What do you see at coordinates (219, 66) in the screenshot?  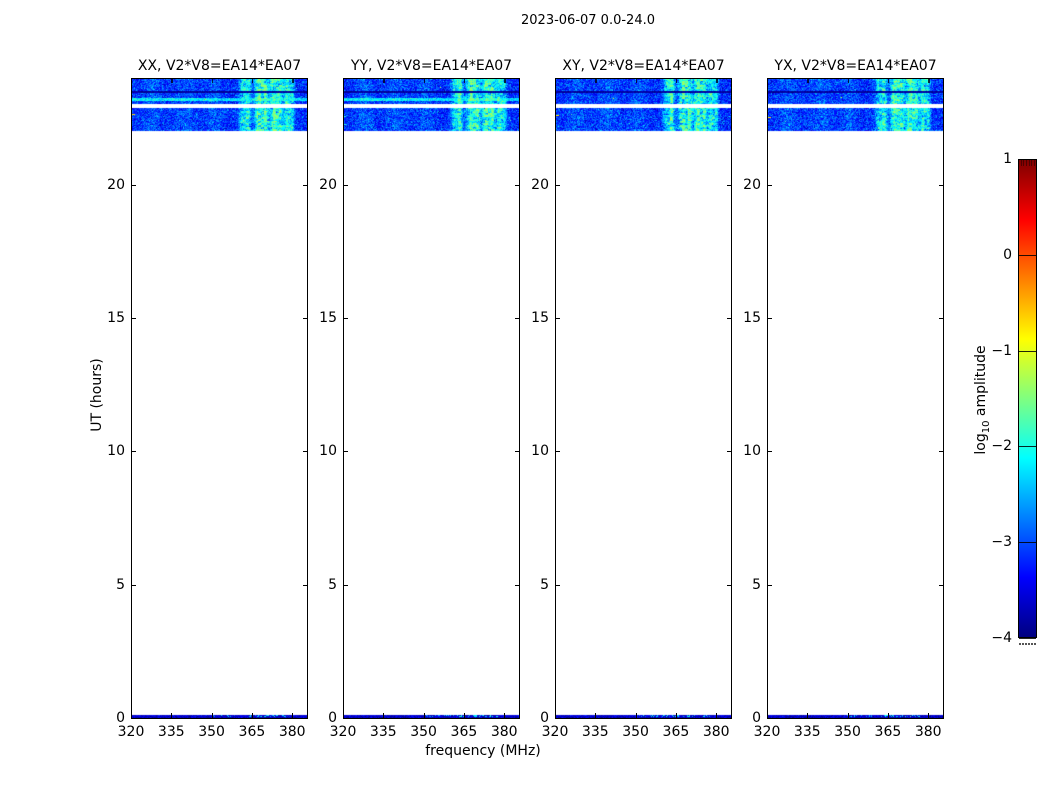 I see `panel-xx-title: XX, V2*V8=EA14*EA07` at bounding box center [219, 66].